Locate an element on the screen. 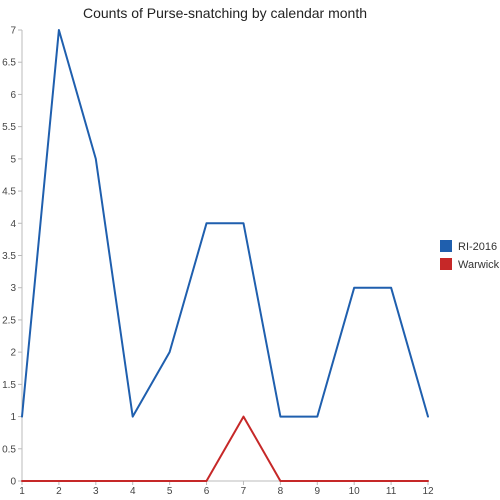 This screenshot has width=500, height=500. y-tick-label: 0.5 is located at coordinates (9, 449).